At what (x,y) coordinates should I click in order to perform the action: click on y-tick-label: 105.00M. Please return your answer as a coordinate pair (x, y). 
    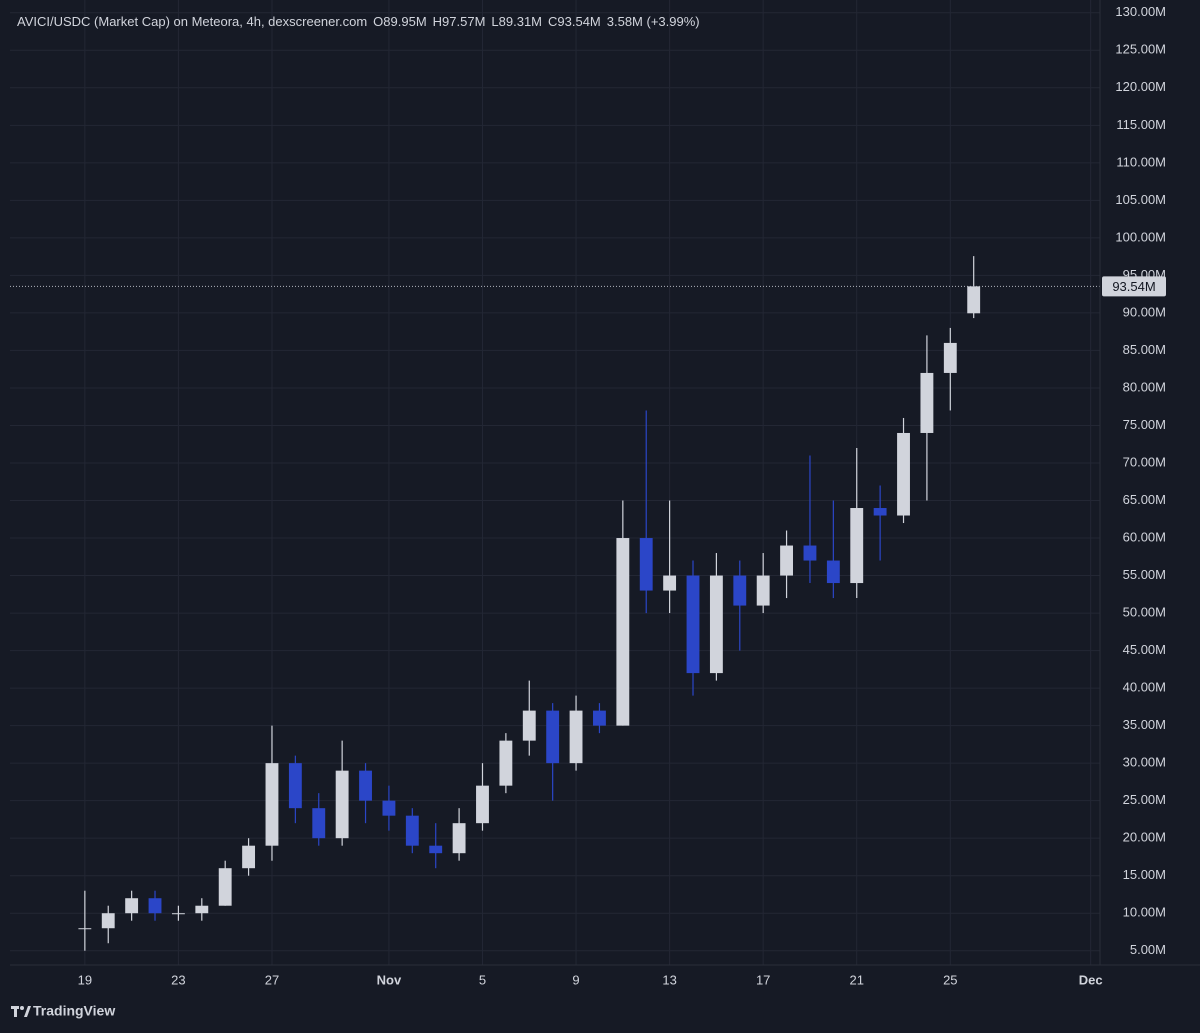
    Looking at the image, I should click on (1140, 199).